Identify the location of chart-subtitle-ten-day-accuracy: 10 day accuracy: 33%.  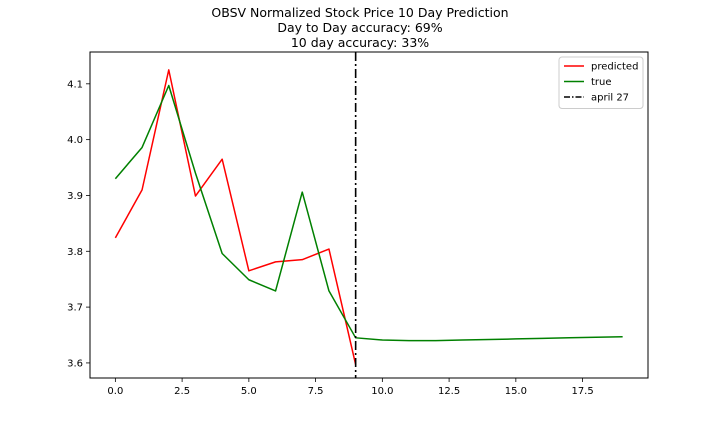
(360, 42).